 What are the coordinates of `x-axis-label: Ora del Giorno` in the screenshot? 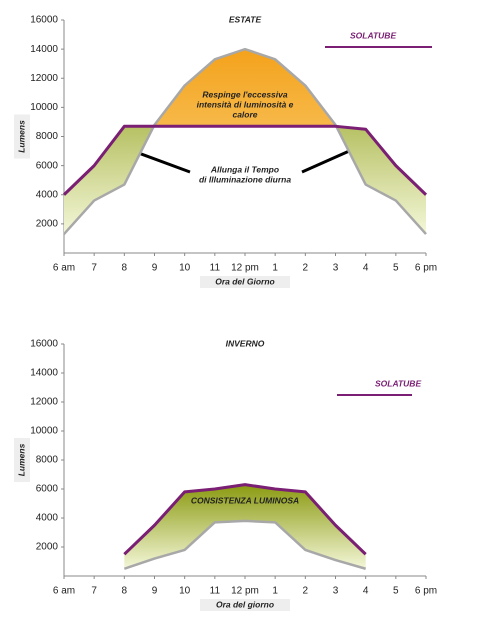 It's located at (245, 281).